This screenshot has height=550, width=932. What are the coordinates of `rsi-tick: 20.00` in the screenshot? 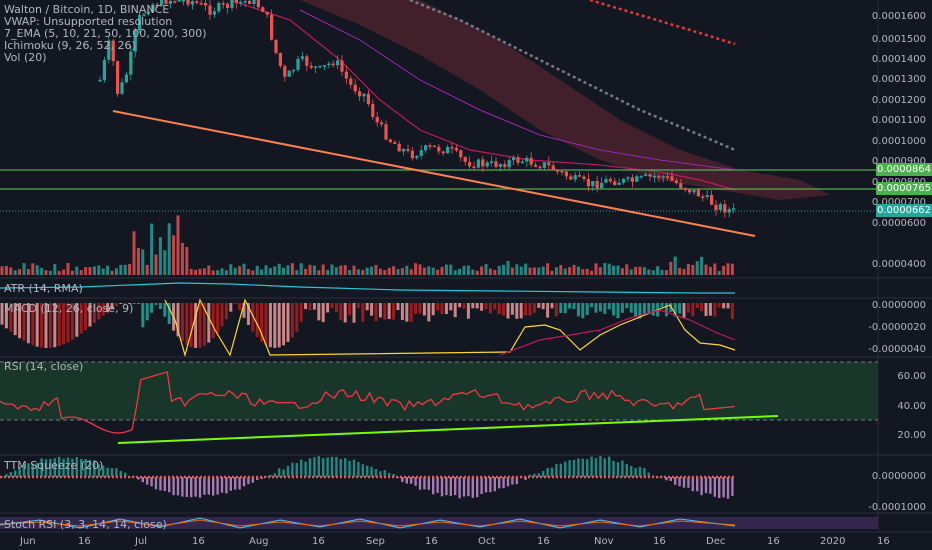 It's located at (911, 435).